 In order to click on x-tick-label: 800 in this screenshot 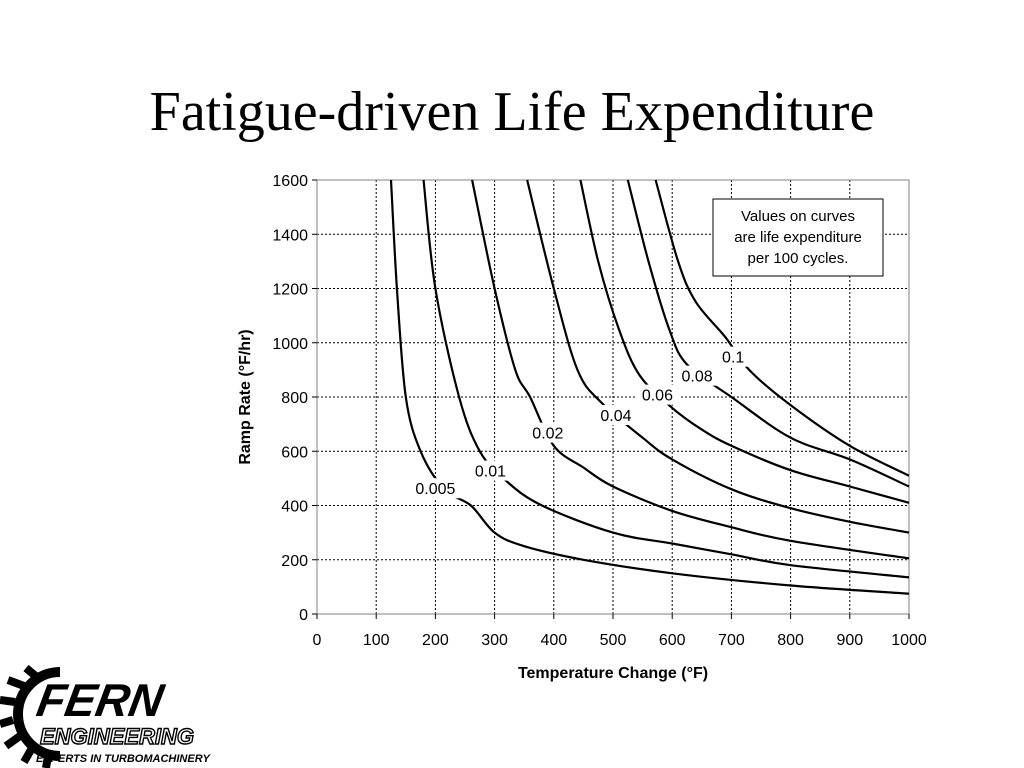, I will do `click(790, 640)`.